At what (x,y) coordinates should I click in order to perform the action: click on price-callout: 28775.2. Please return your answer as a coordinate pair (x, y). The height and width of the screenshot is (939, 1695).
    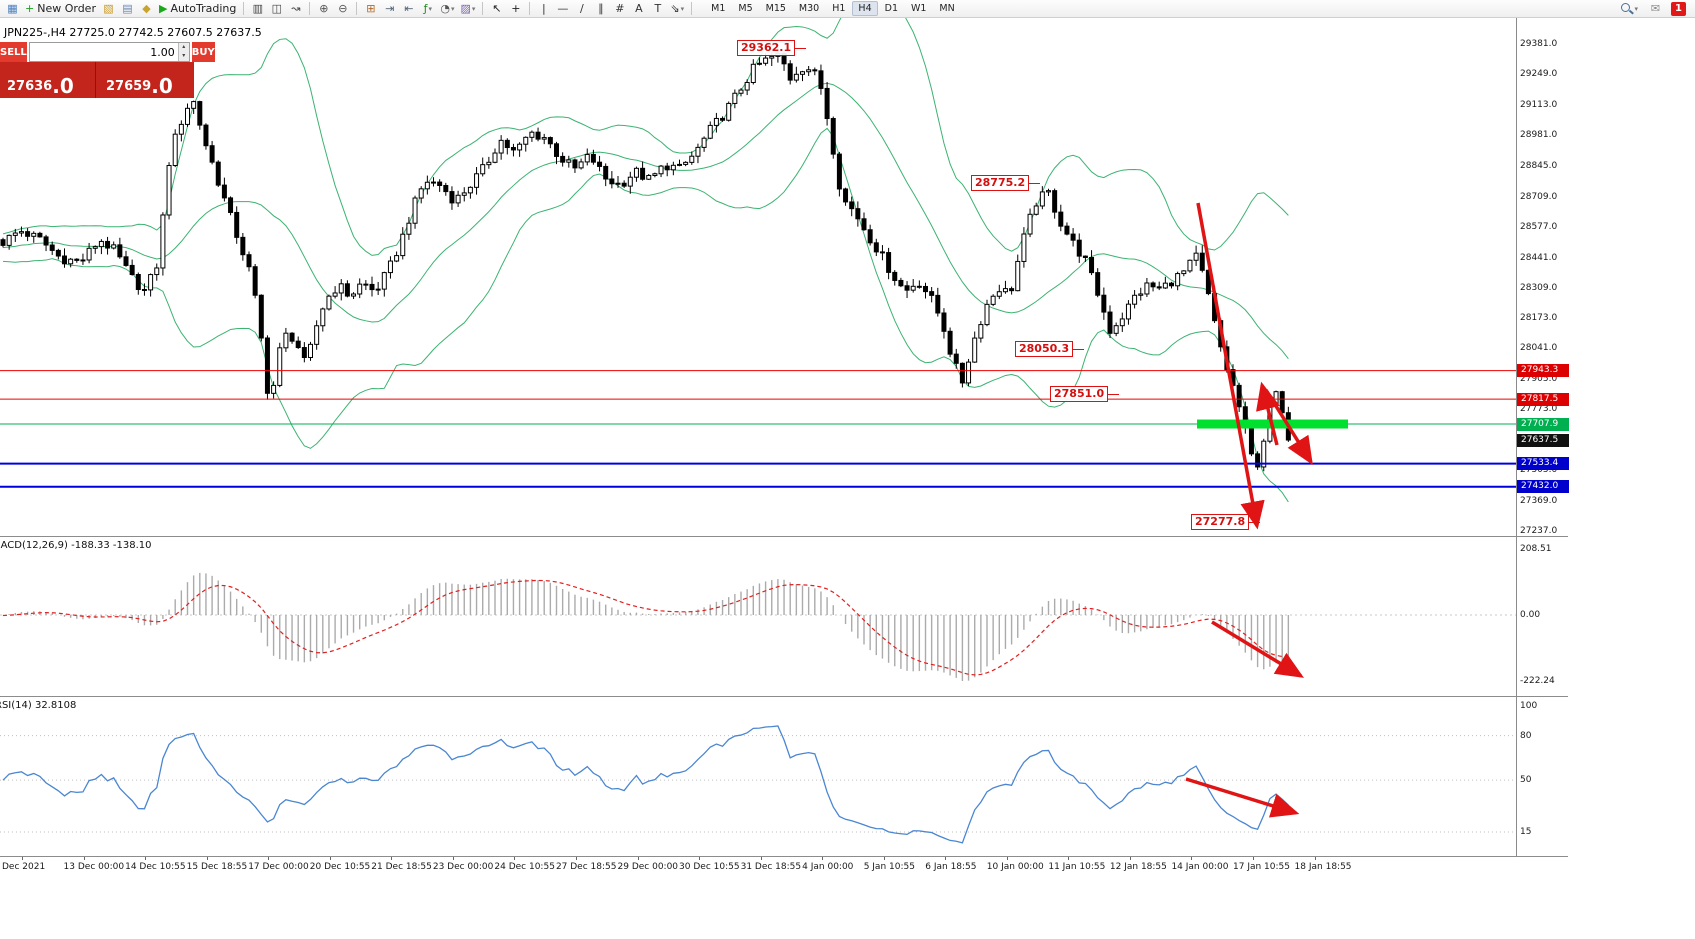
    Looking at the image, I should click on (1006, 183).